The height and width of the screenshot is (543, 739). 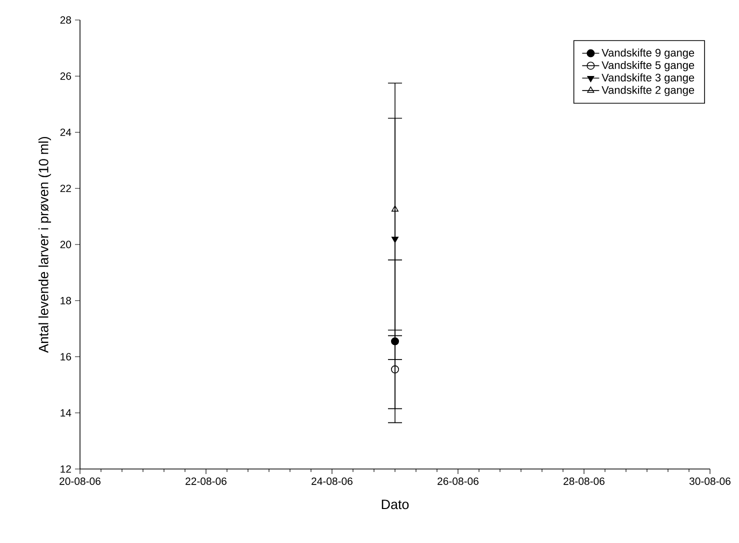 I want to click on x-tick-label: 26-08-06, so click(x=458, y=481).